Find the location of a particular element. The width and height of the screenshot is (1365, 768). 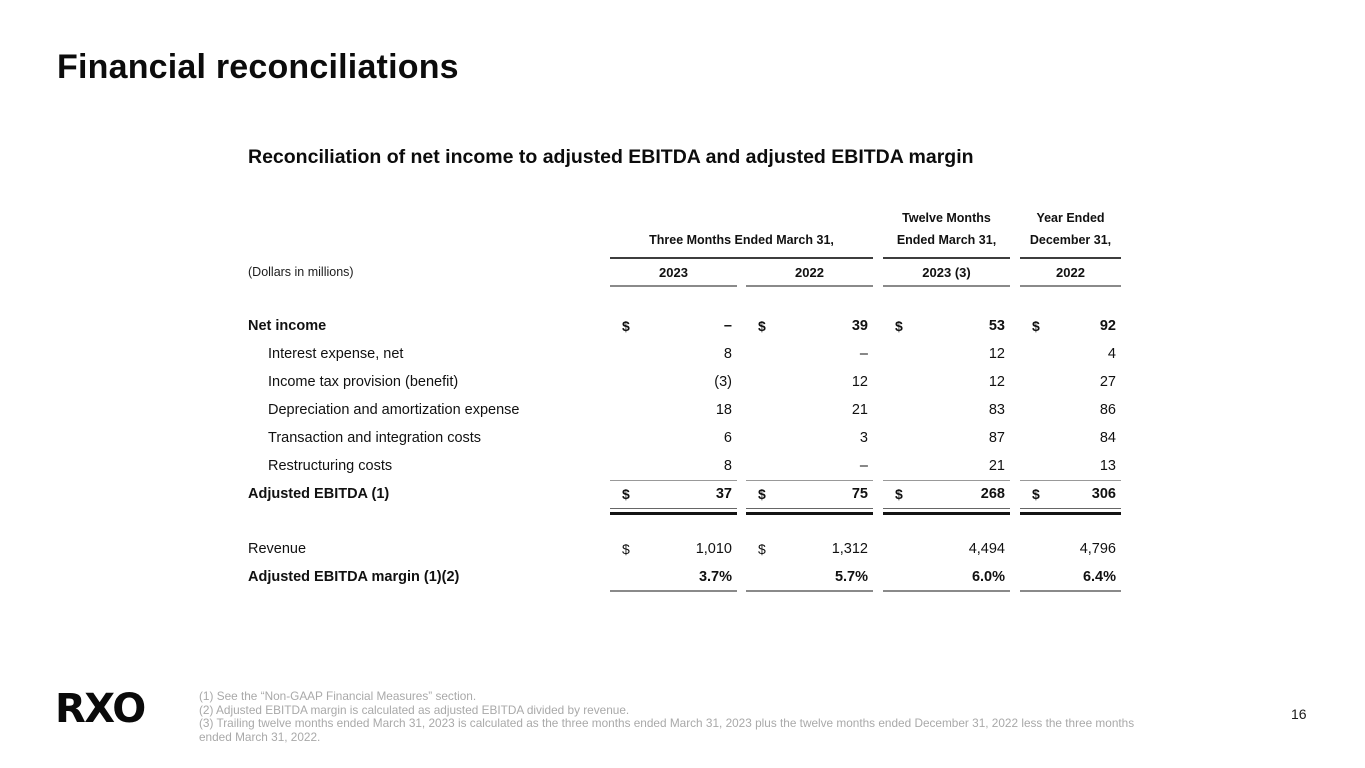

page-title: Financial reconciliations is located at coordinates (258, 67).